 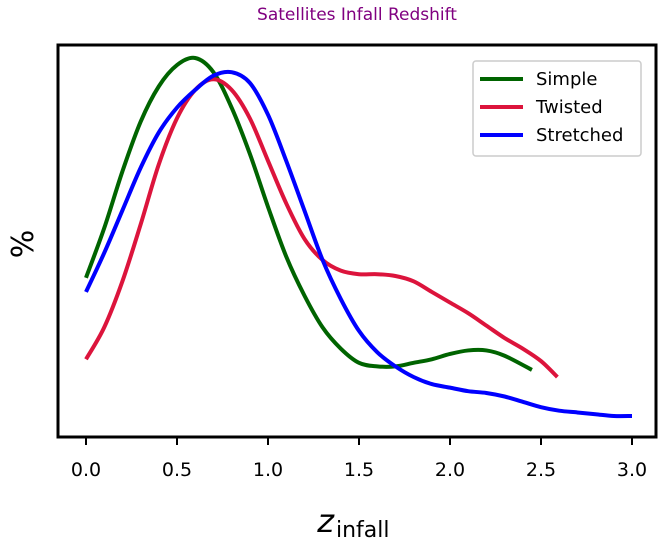 I want to click on y-axis-label: %, so click(x=23, y=244).